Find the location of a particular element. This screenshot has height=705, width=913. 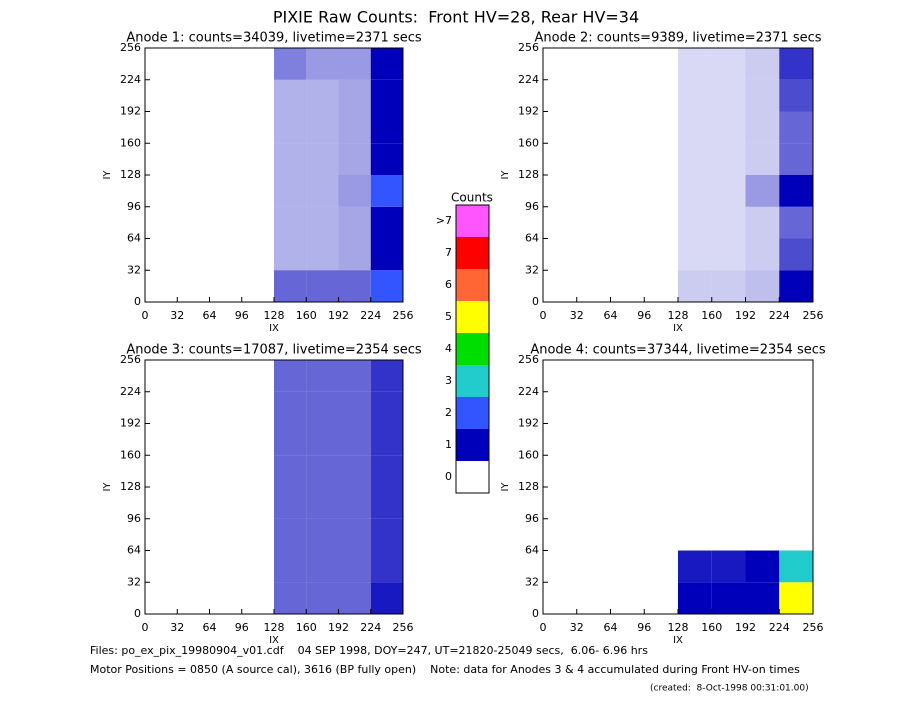

footer-created: (created: 8-Oct-1998 00:31:01.00) is located at coordinates (729, 689).